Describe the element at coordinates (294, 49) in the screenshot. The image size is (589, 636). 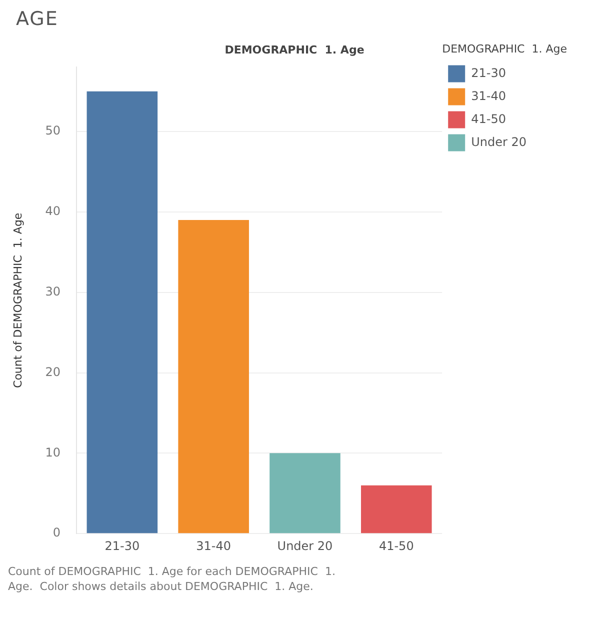
I see `x-axis-title: DEMOGRAPHIC 1. Age` at that location.